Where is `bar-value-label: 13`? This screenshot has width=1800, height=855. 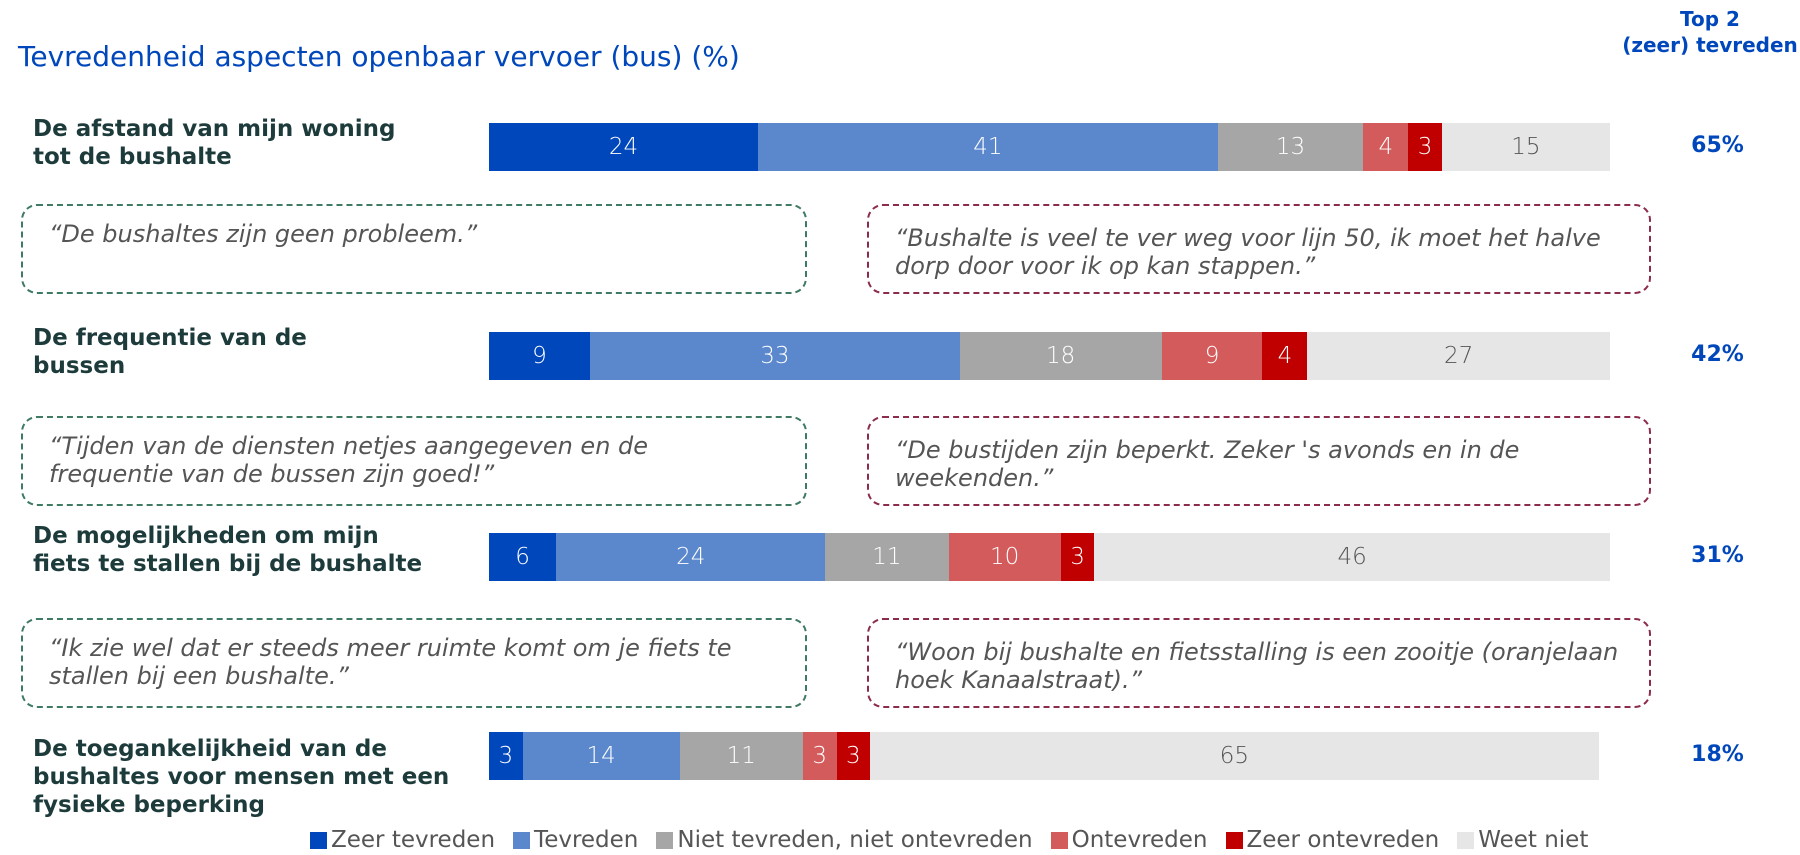
bar-value-label: 13 is located at coordinates (1290, 147).